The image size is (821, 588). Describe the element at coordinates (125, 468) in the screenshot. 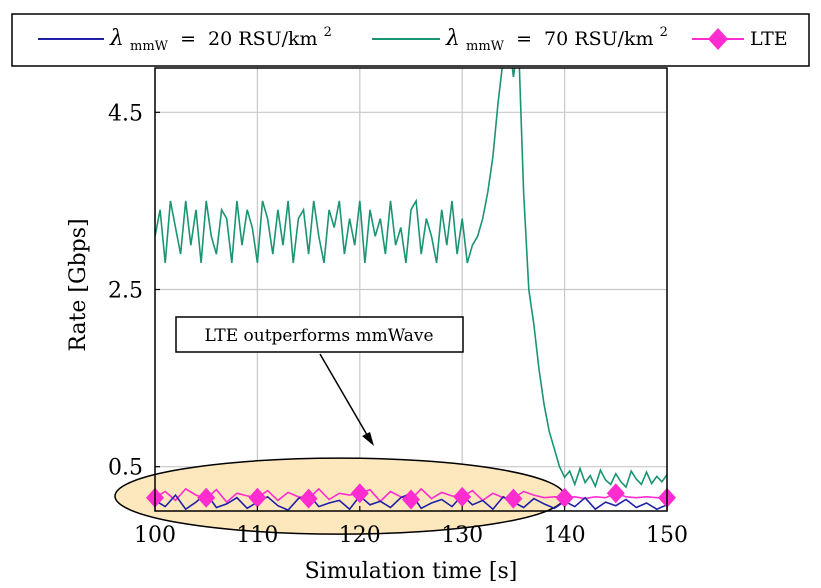

I see `y-tick-label: 0.5` at that location.